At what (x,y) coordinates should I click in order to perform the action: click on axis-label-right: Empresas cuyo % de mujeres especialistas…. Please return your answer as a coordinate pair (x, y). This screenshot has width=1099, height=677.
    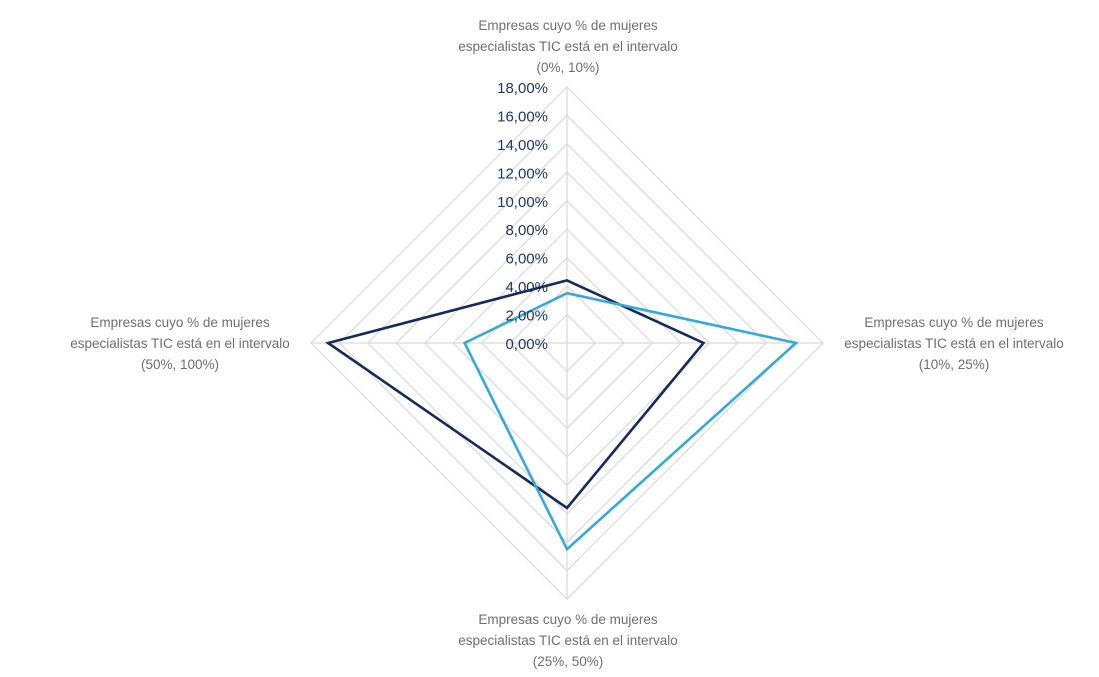
    Looking at the image, I should click on (954, 343).